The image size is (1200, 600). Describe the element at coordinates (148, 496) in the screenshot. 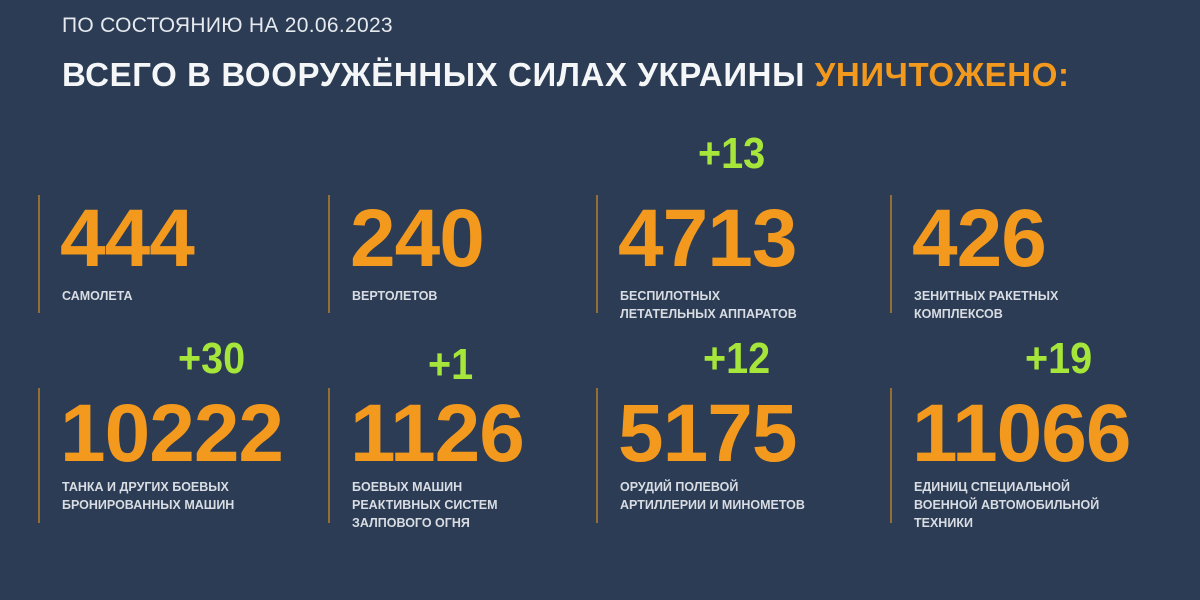

I see `stat-label: ТАНКА И ДРУГИХ БОЕВЫХ БРОНИРОВАННЫХ МАШИН` at that location.